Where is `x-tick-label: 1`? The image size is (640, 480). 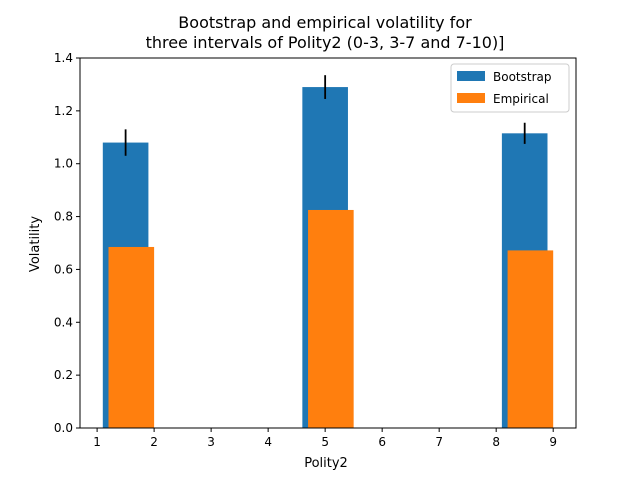 x-tick-label: 1 is located at coordinates (97, 442).